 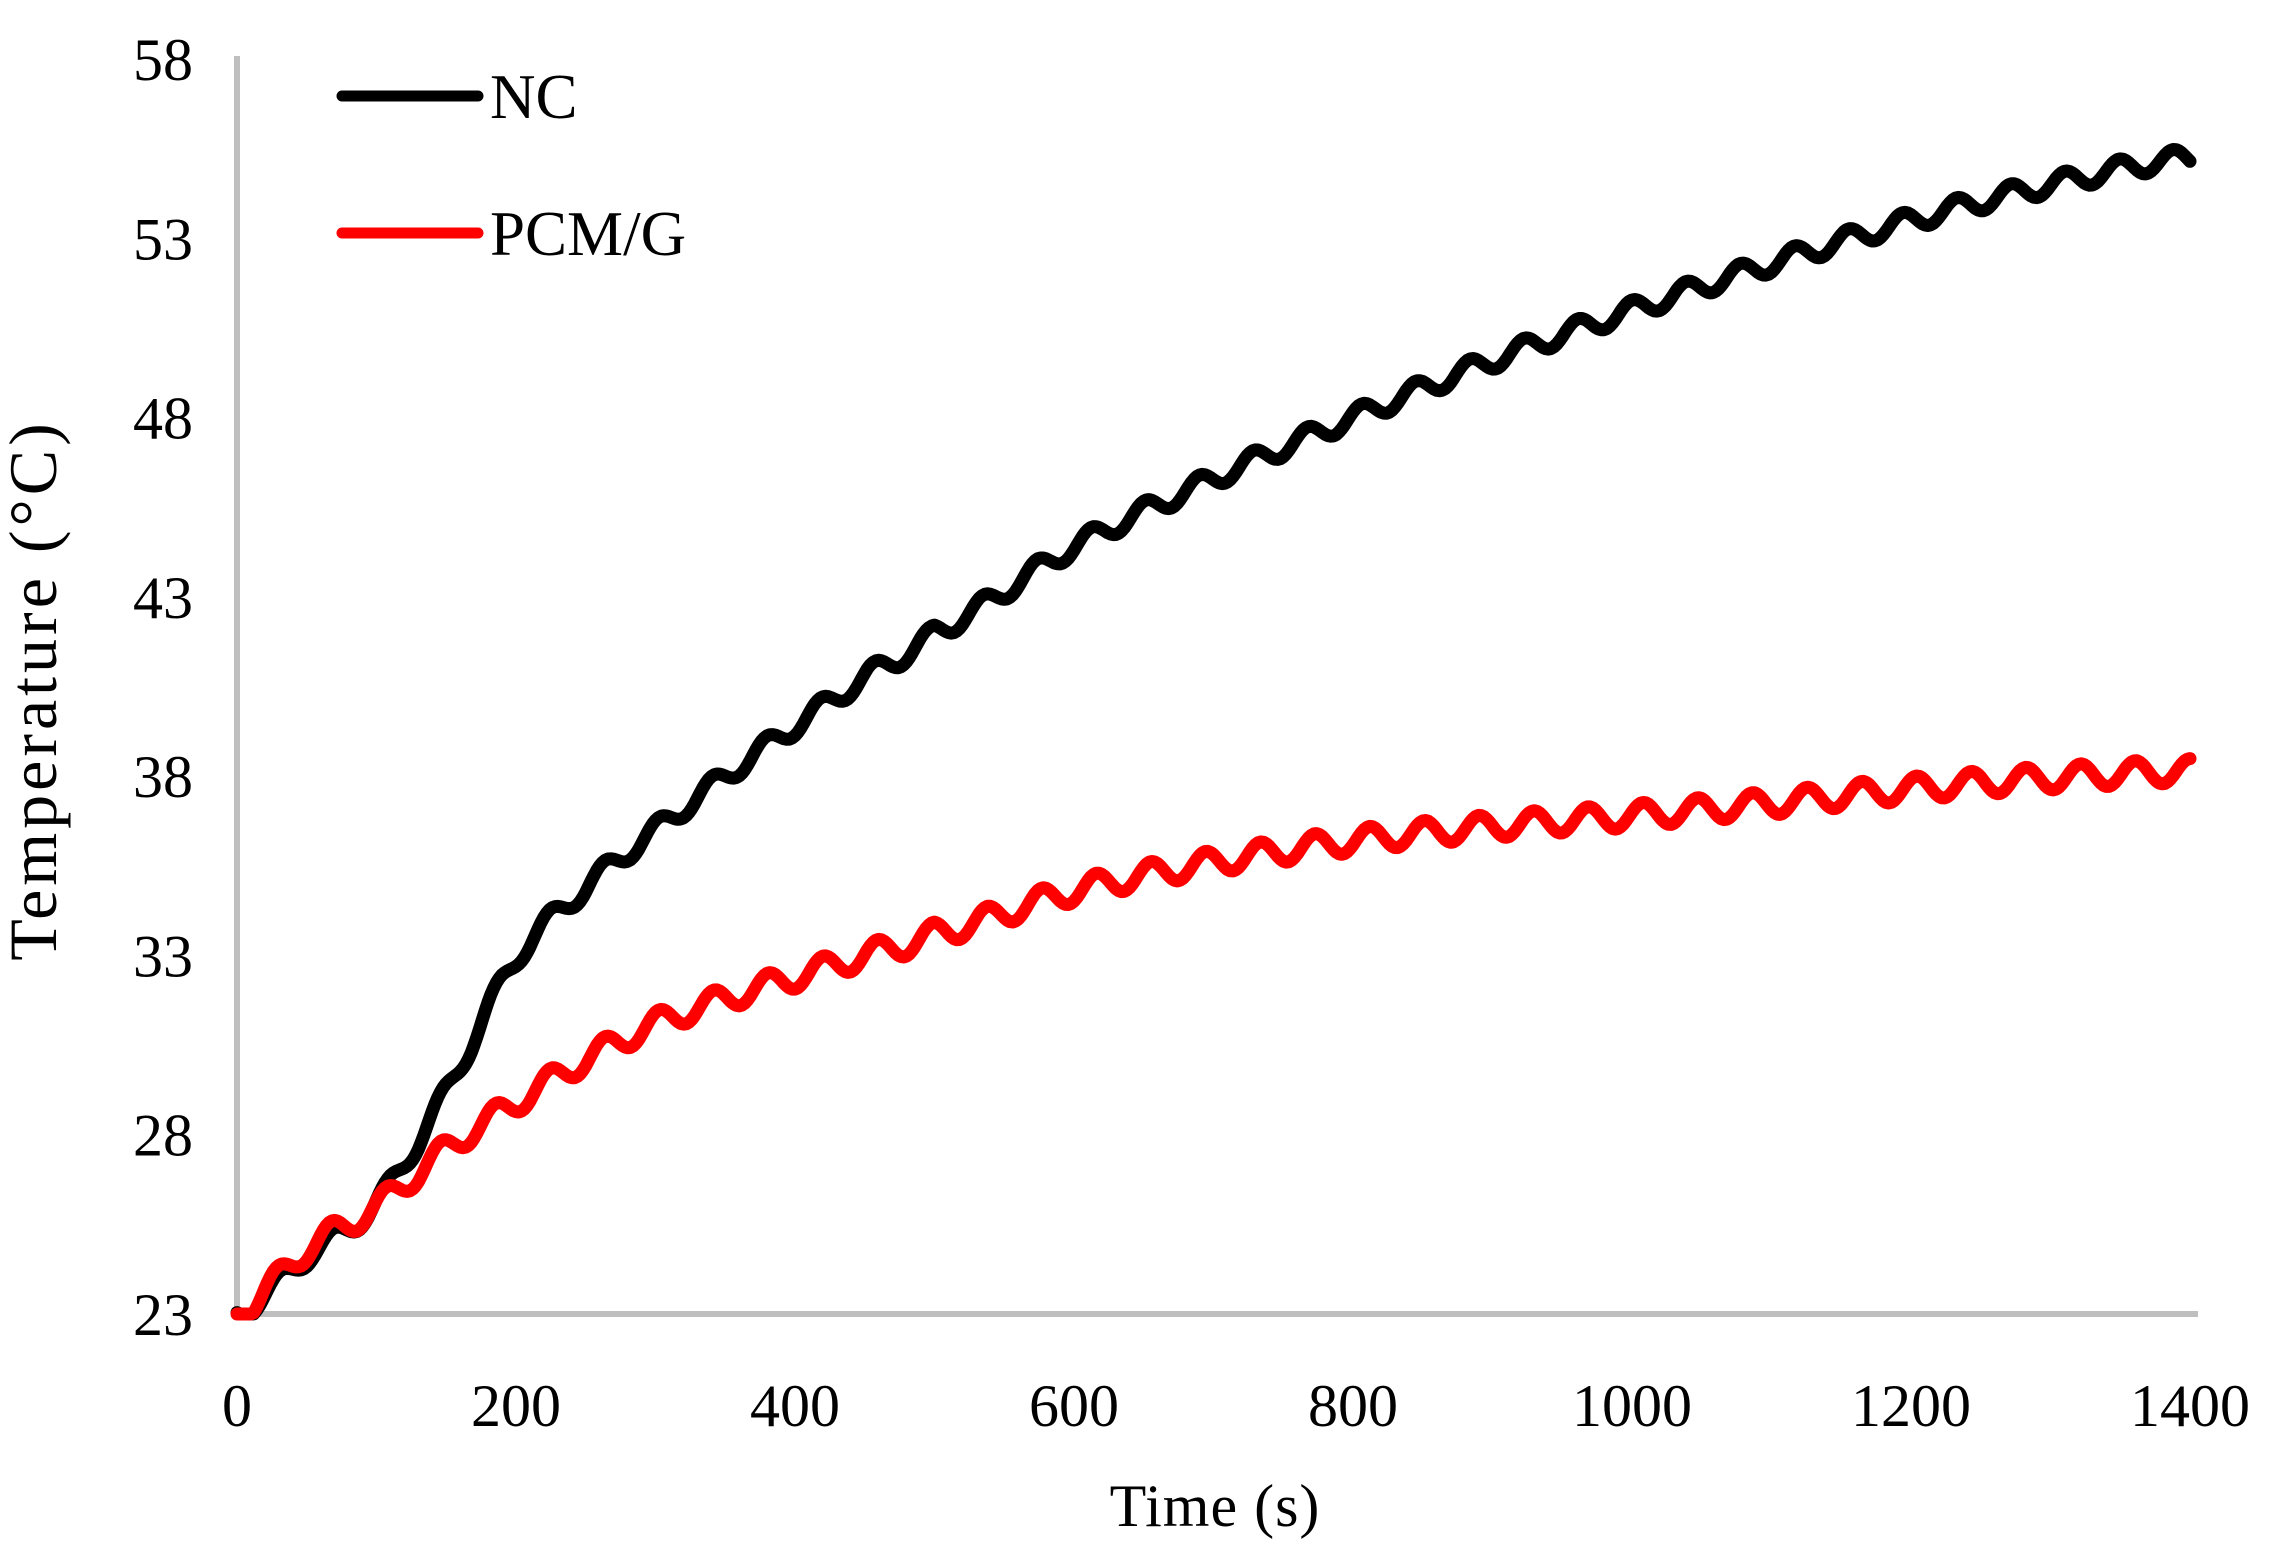 I want to click on y-tick-58: 58, so click(x=163, y=60).